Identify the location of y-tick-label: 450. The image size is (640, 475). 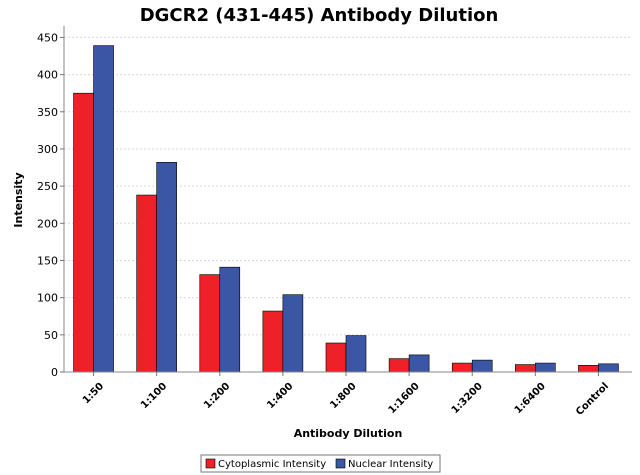
(47, 37).